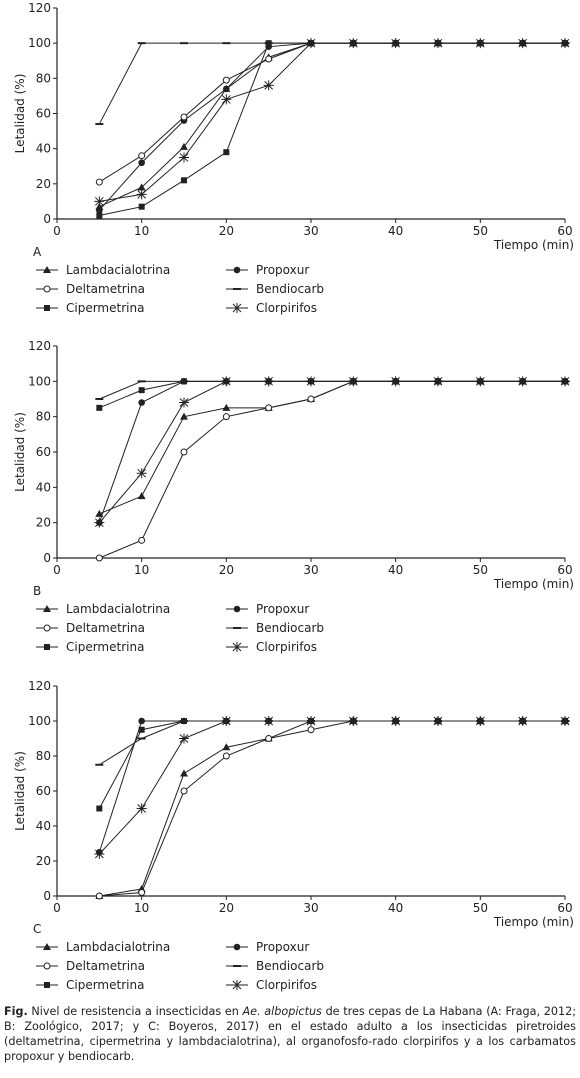  What do you see at coordinates (141, 908) in the screenshot?
I see `panel-c-x-tick-label: 10` at bounding box center [141, 908].